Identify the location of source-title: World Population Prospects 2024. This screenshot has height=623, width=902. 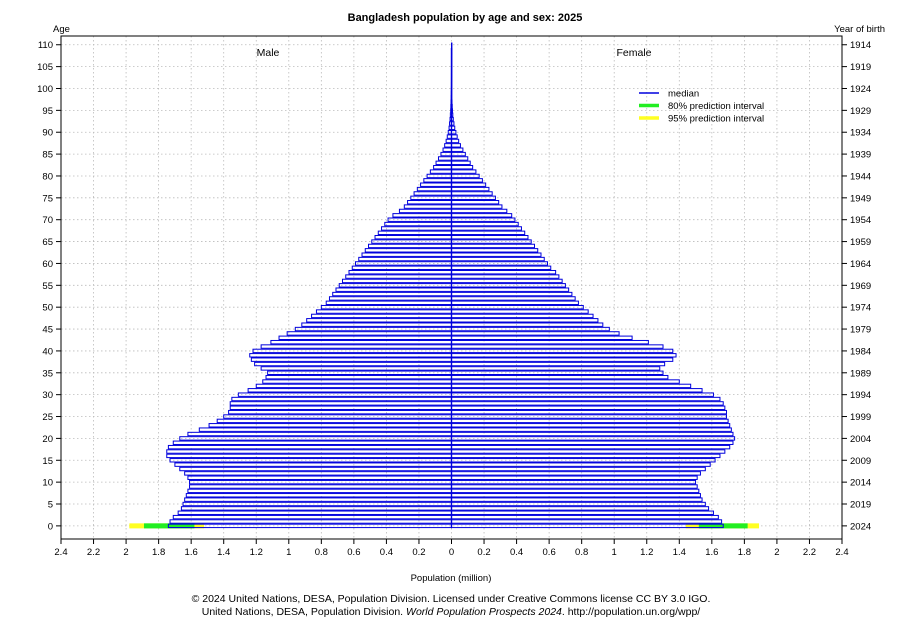
(484, 612).